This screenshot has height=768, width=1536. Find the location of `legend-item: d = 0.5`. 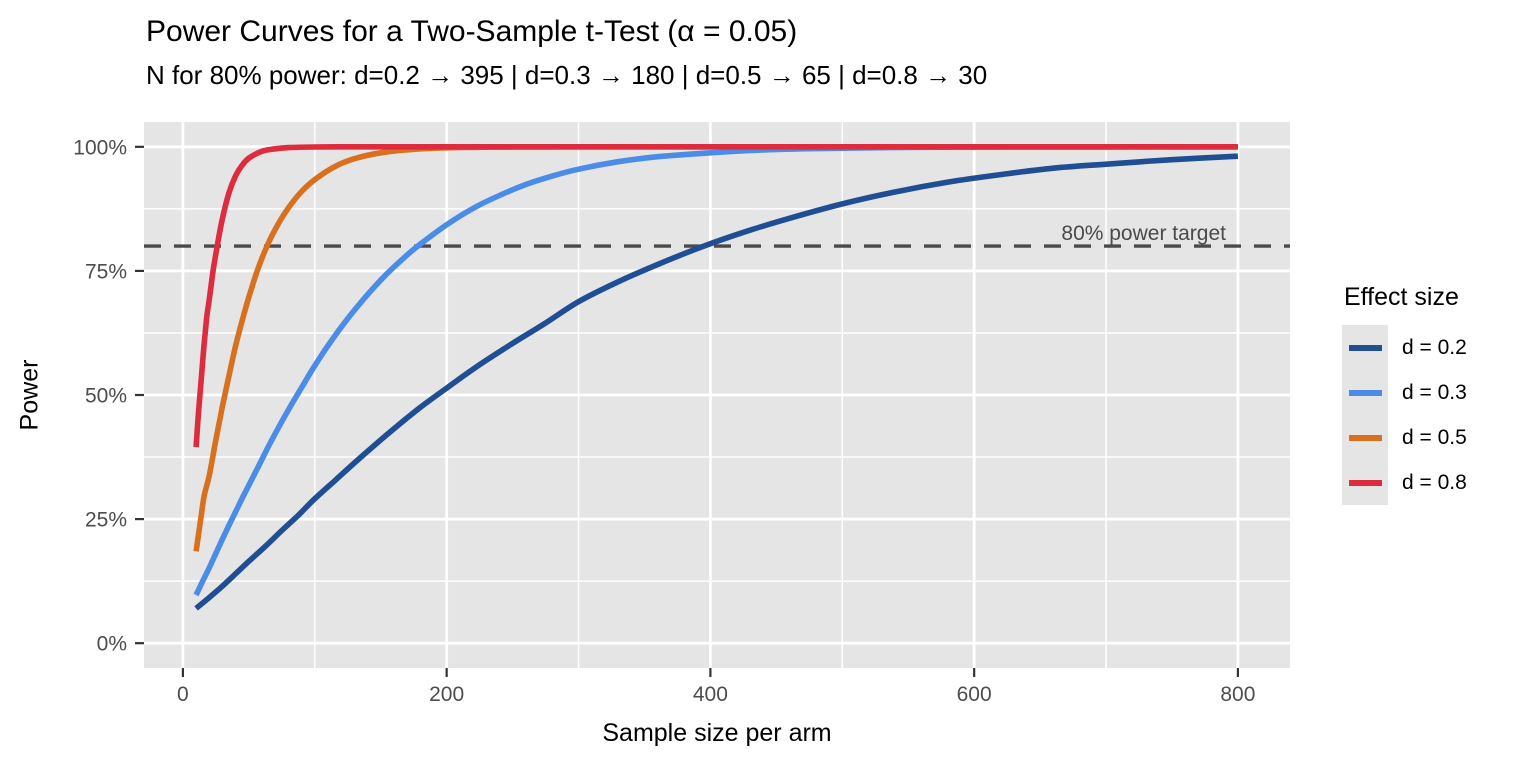

legend-item: d = 0.5 is located at coordinates (1404, 437).